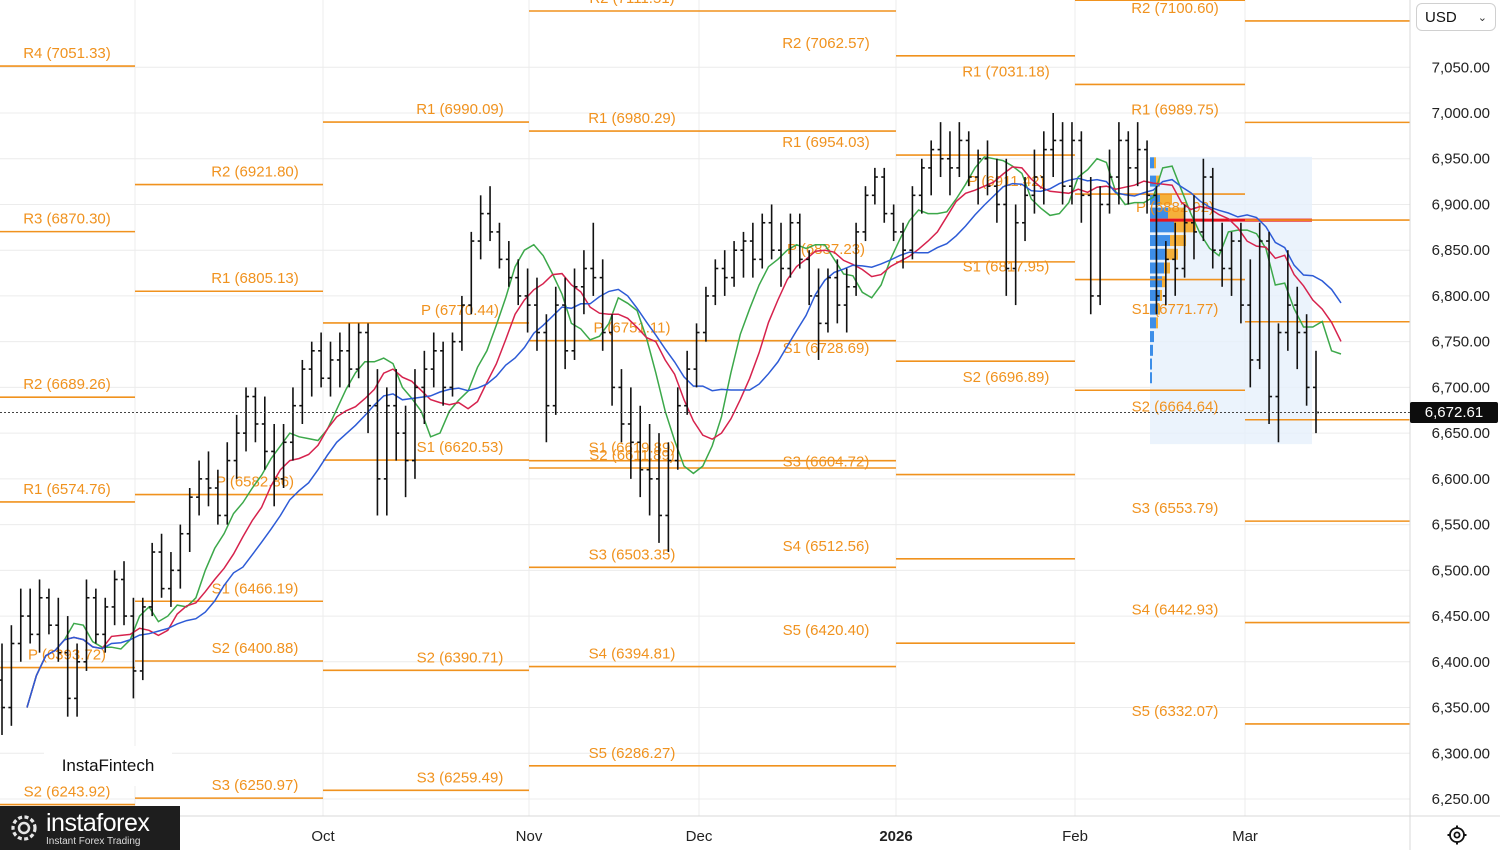 The image size is (1500, 850). I want to click on x-tick-label: Oct, so click(323, 836).